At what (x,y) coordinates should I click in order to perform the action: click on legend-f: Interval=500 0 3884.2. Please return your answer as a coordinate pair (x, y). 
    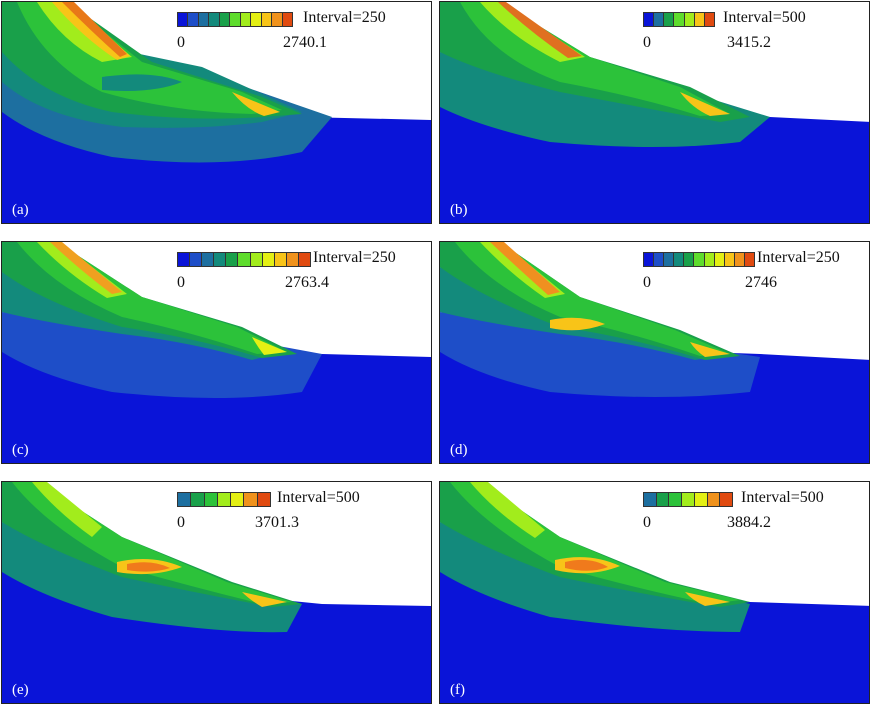
    Looking at the image, I should click on (733, 510).